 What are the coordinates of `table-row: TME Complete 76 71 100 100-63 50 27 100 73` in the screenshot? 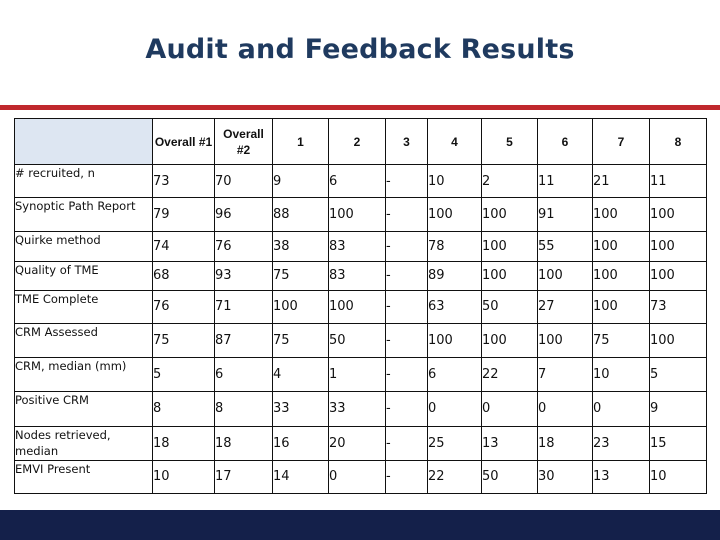 It's located at (360, 306).